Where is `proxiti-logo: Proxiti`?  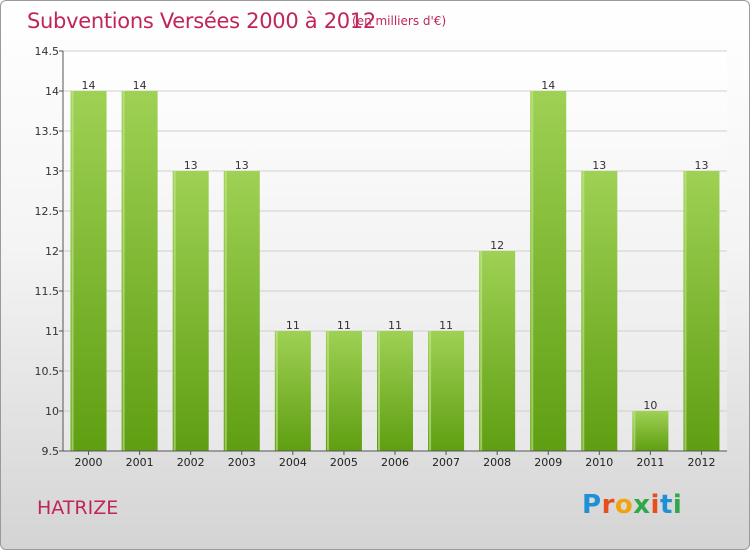 proxiti-logo: Proxiti is located at coordinates (632, 505).